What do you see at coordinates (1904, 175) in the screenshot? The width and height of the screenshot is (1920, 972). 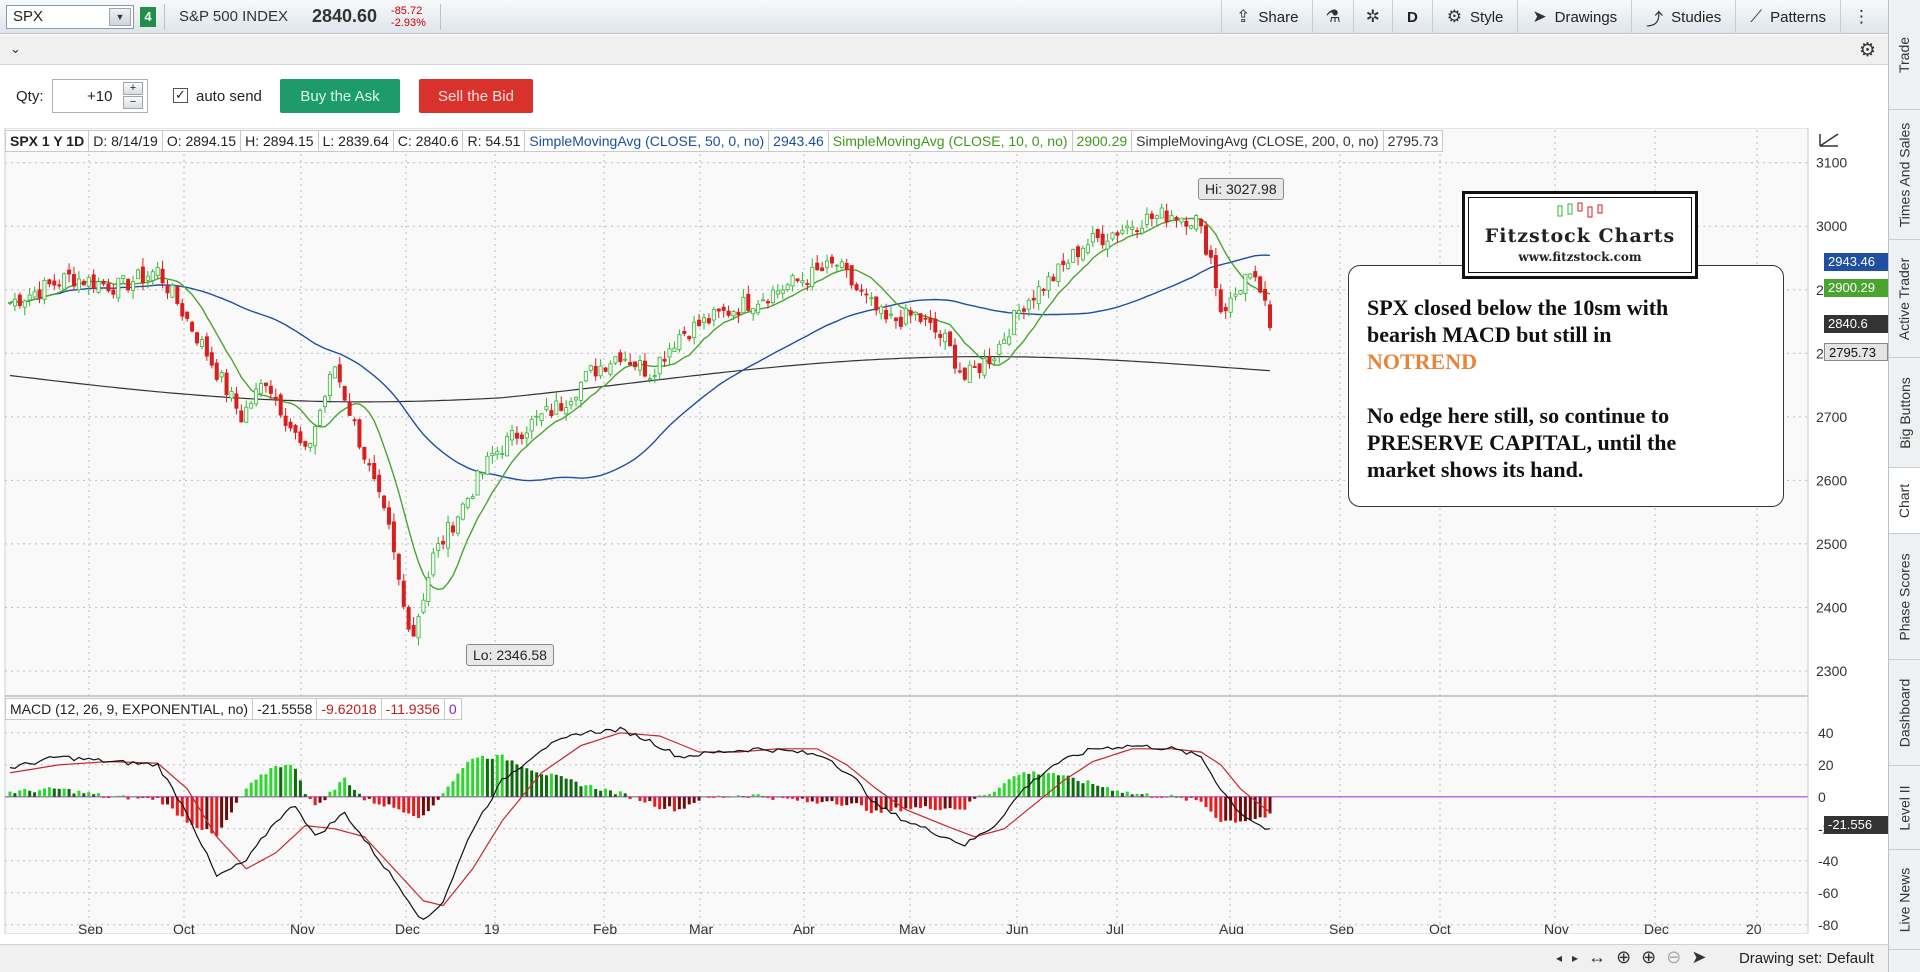 I see `side-tab-times-and-sales: Times And Sales` at bounding box center [1904, 175].